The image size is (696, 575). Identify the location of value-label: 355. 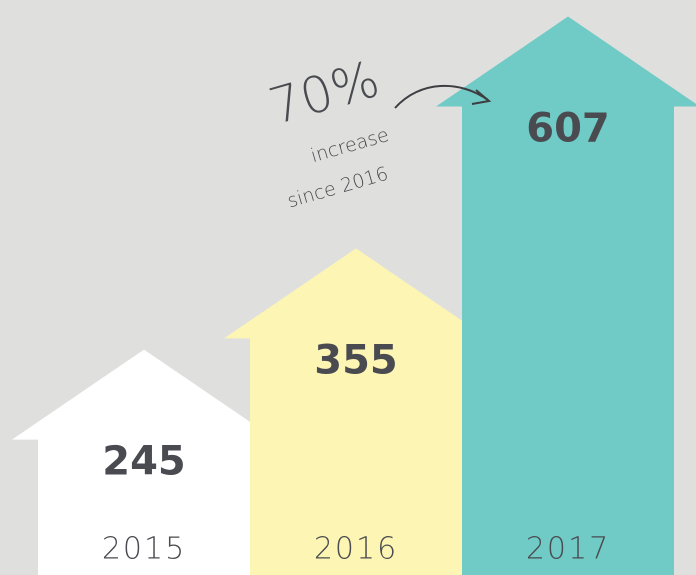
(356, 360).